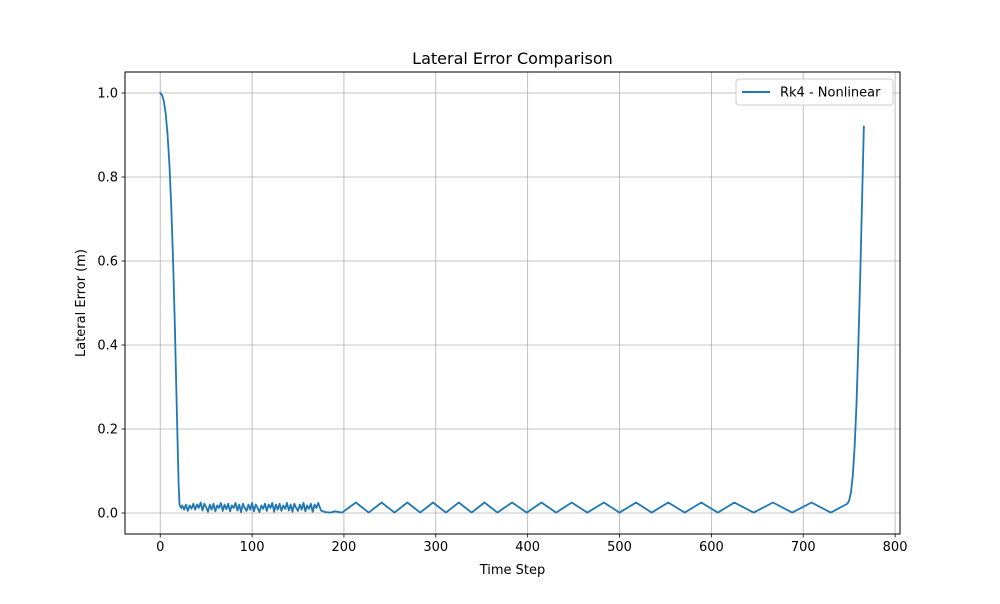 This screenshot has height=604, width=1000. I want to click on x-tick-label: 700, so click(803, 547).